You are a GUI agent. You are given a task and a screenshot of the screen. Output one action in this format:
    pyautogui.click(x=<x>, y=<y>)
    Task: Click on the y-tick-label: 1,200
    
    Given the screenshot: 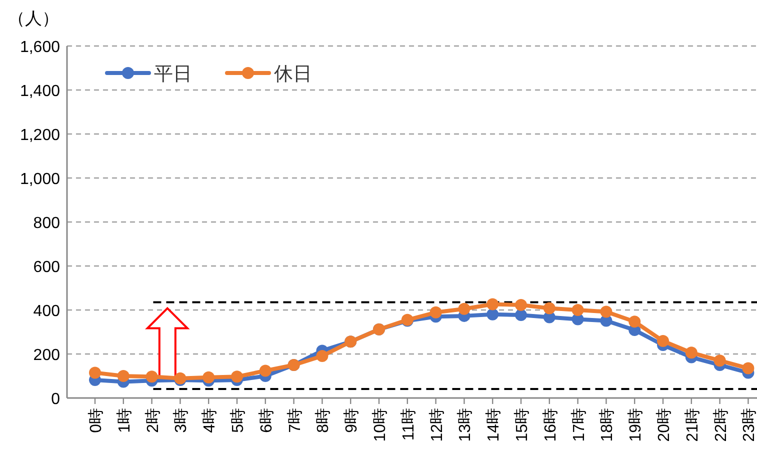 What is the action you would take?
    pyautogui.click(x=40, y=135)
    